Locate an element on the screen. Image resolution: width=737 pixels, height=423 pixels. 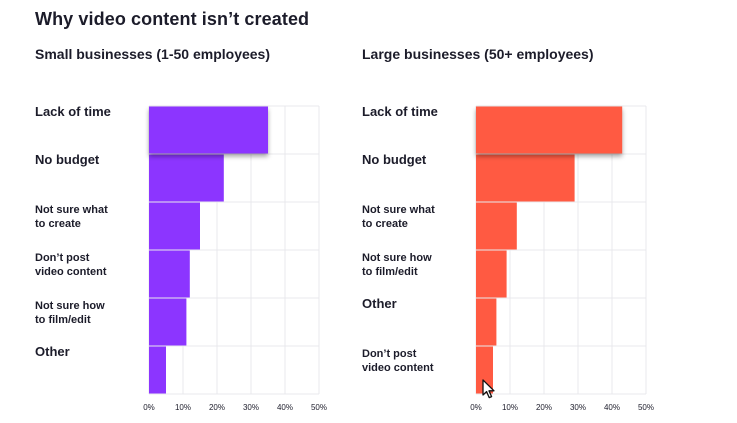
chart-title-large-businesses: Large businesses (50+ employees) is located at coordinates (478, 54).